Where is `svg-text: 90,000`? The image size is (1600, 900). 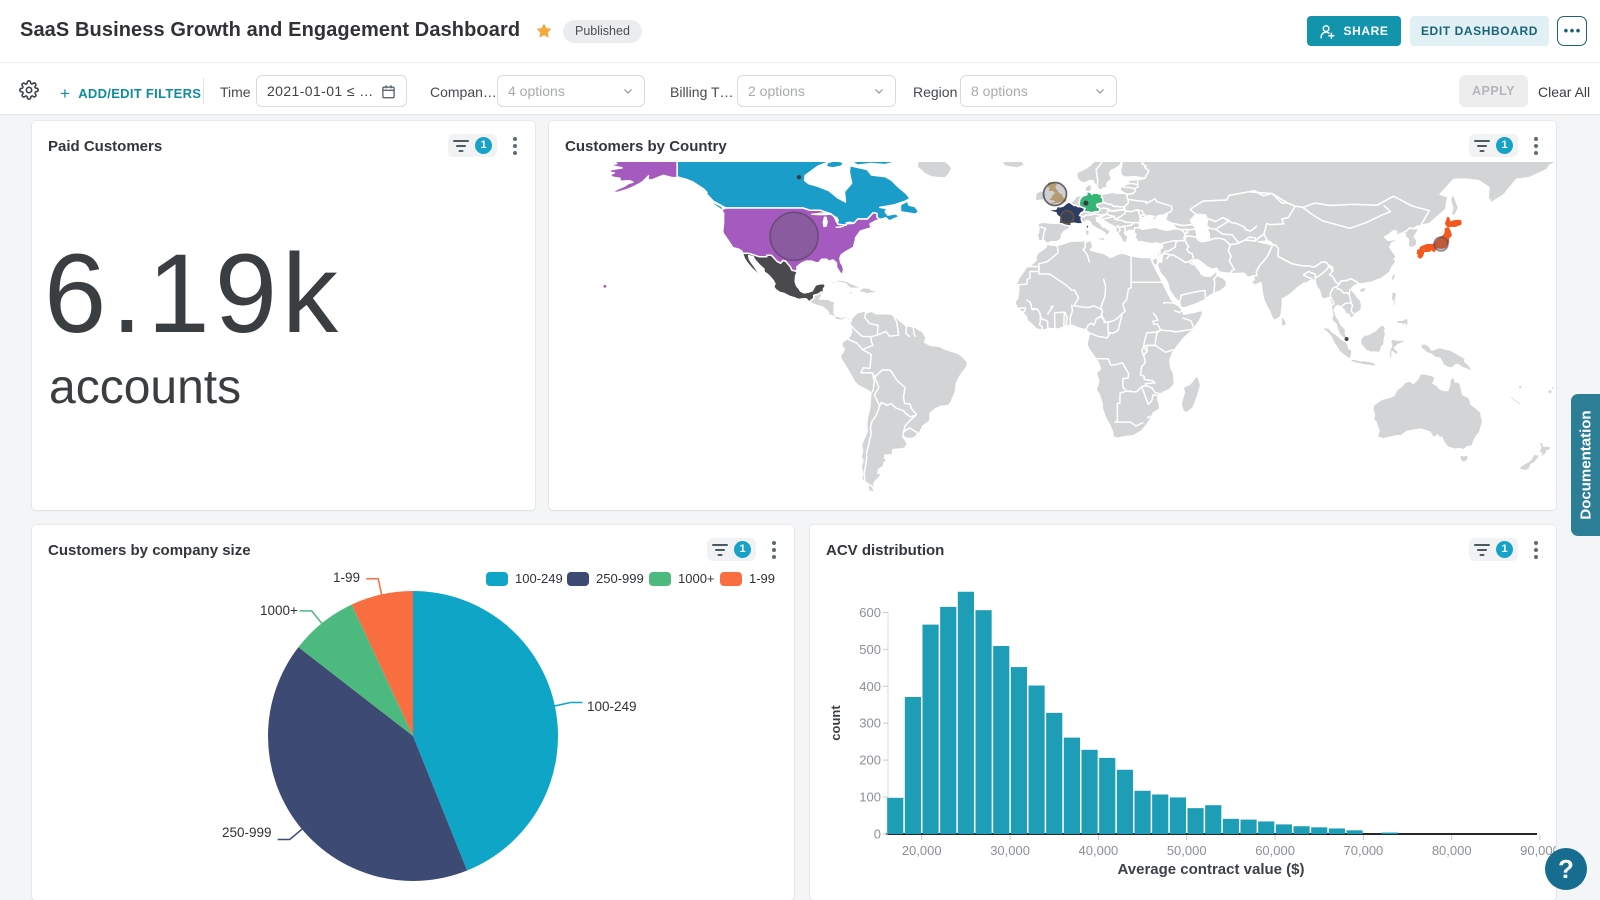
svg-text: 90,000 is located at coordinates (1538, 850).